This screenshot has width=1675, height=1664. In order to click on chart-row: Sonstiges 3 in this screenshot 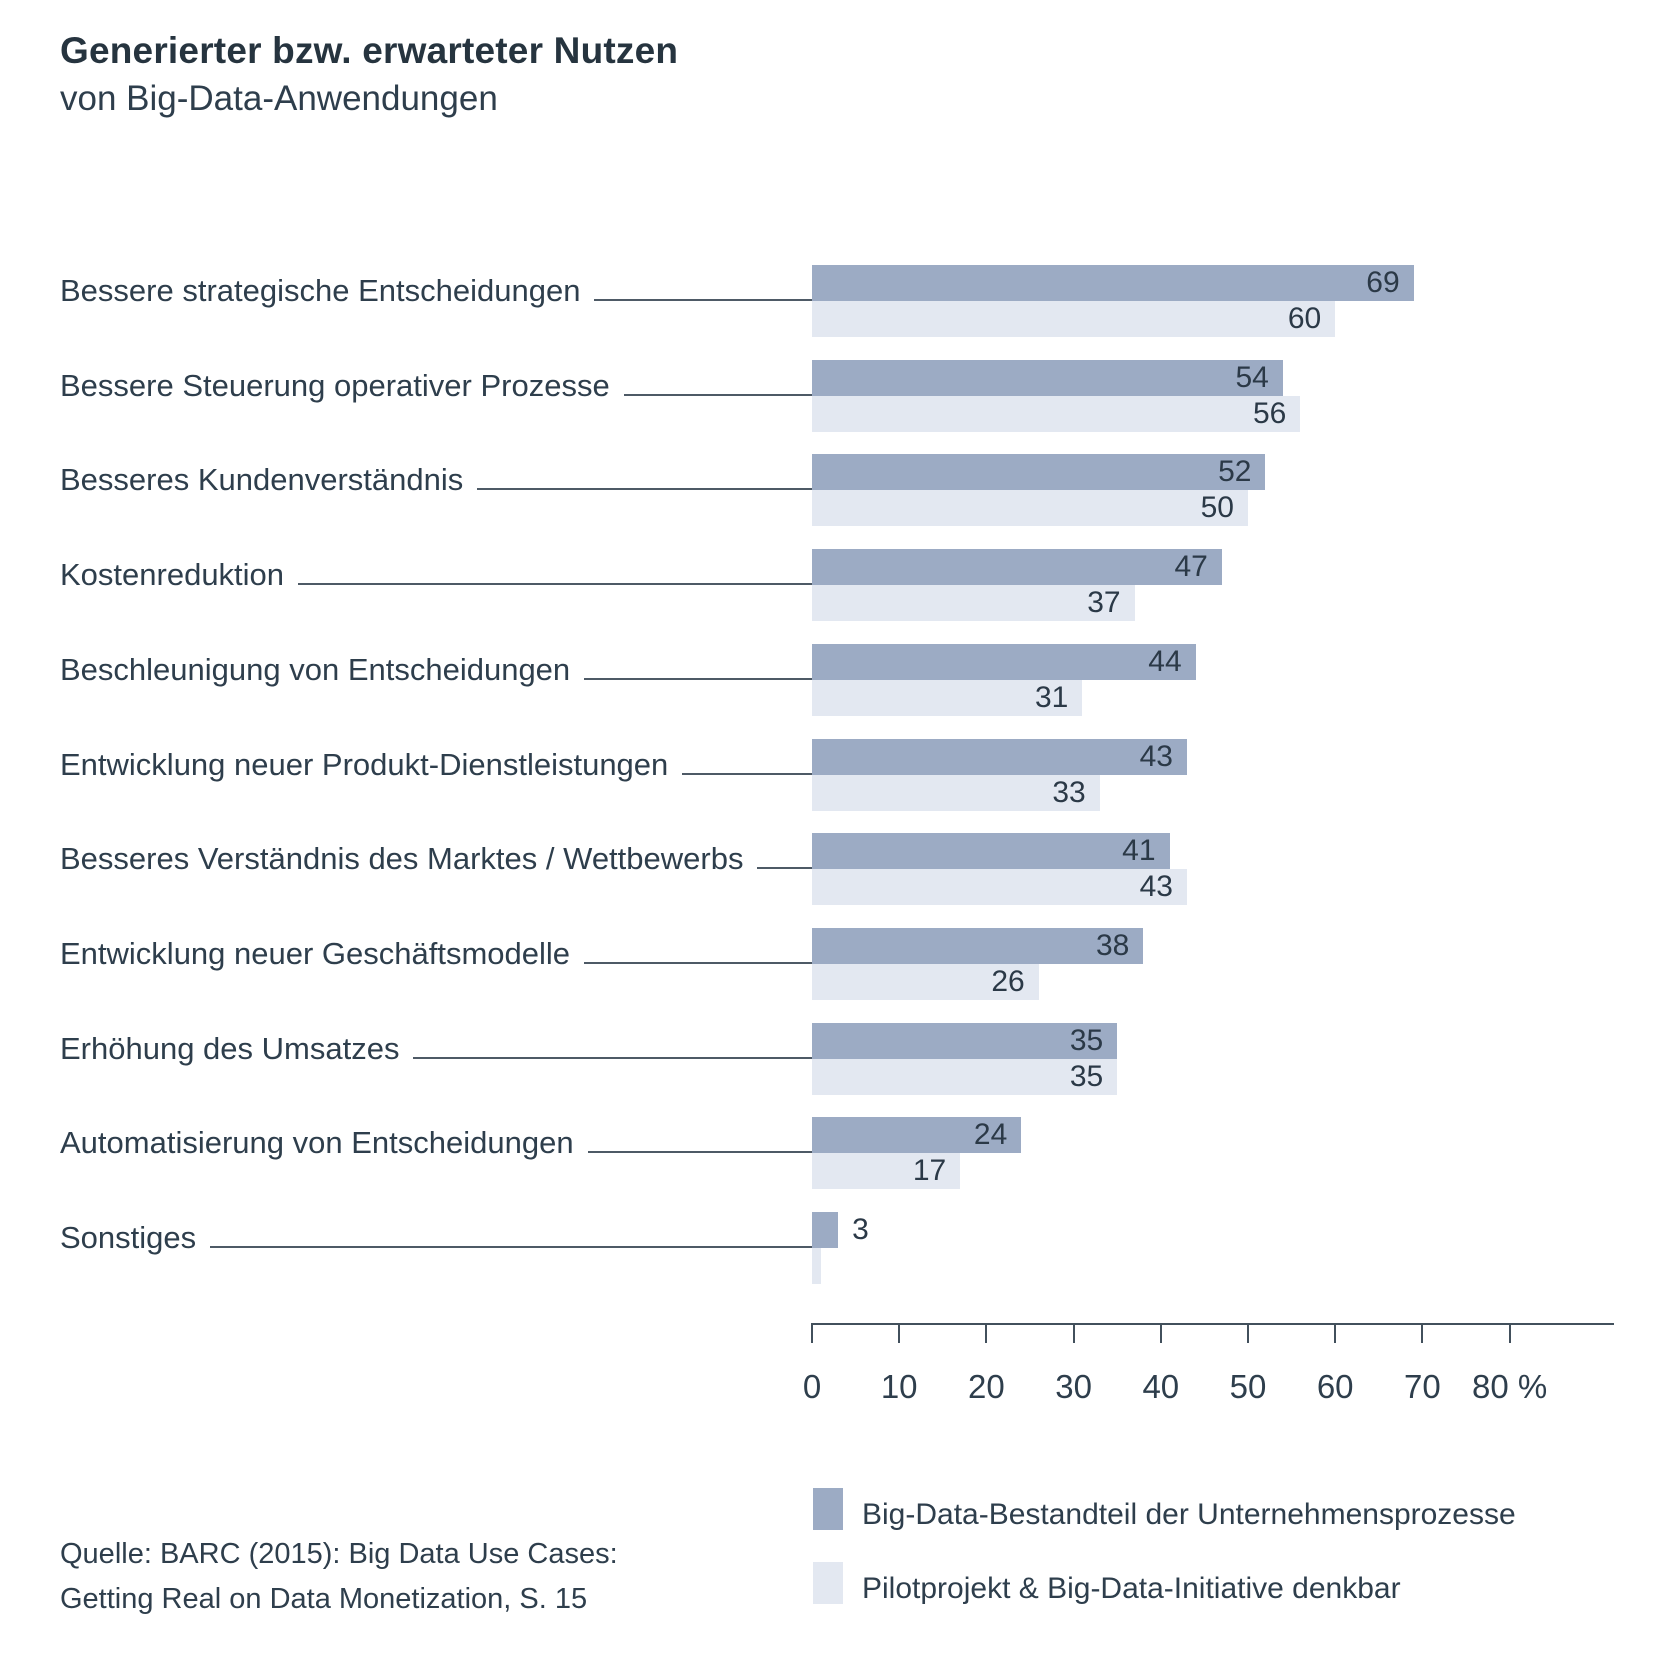, I will do `click(837, 1248)`.